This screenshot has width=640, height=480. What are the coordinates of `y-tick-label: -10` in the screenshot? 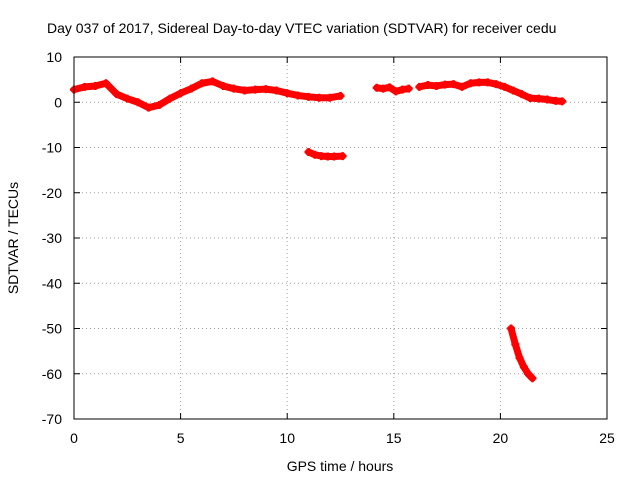 It's located at (52, 148).